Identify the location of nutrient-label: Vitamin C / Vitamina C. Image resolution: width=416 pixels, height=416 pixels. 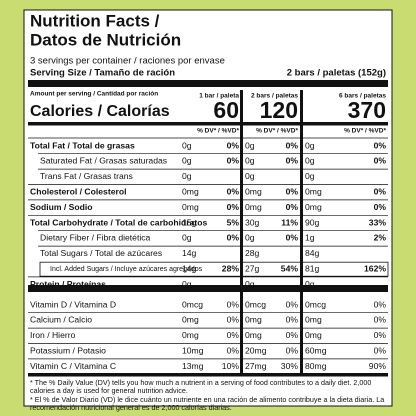
(73, 366).